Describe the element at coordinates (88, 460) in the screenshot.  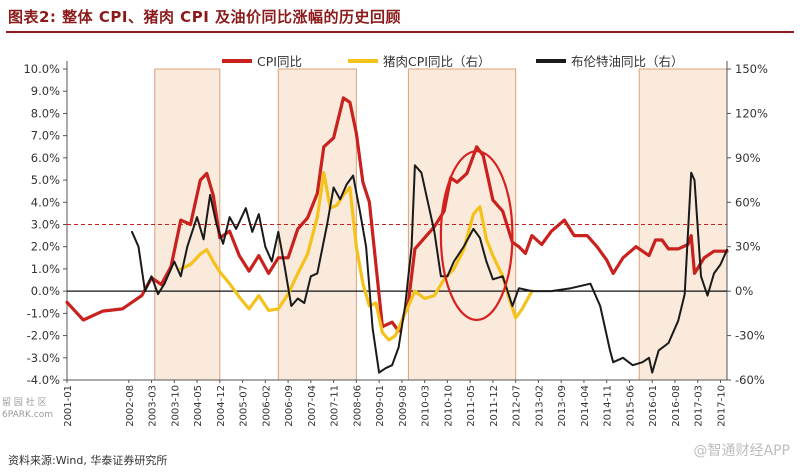
I see `source-note: 资料来源:Wind, 华泰证券研究所` at that location.